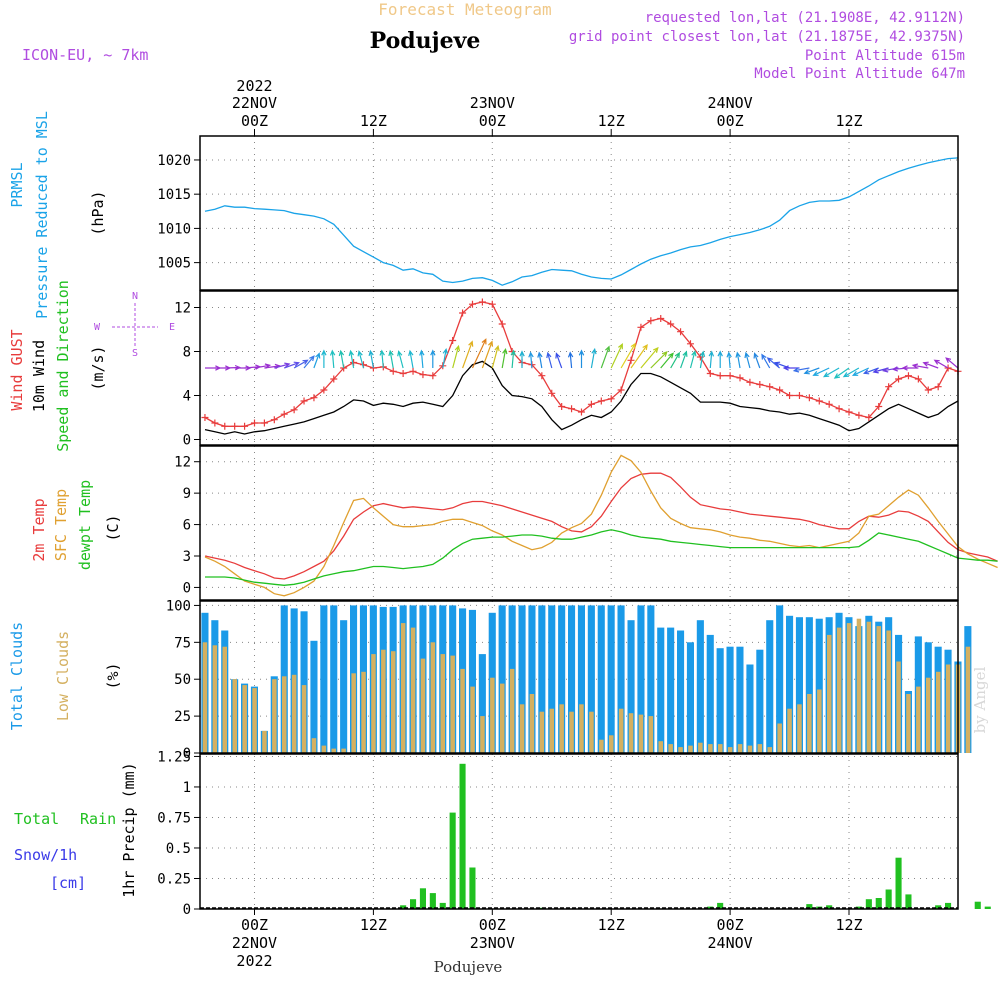 The image size is (1000, 1000). What do you see at coordinates (76, 525) in the screenshot?
I see `temp-panel-labels: 2m Temp SFC Temp dewpt Temp (C)` at bounding box center [76, 525].